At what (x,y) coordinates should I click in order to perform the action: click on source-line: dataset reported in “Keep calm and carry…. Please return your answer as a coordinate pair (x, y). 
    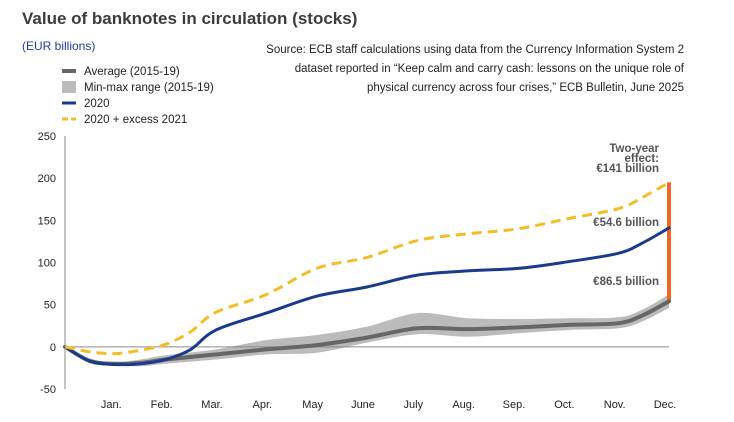
    Looking at the image, I should click on (489, 69).